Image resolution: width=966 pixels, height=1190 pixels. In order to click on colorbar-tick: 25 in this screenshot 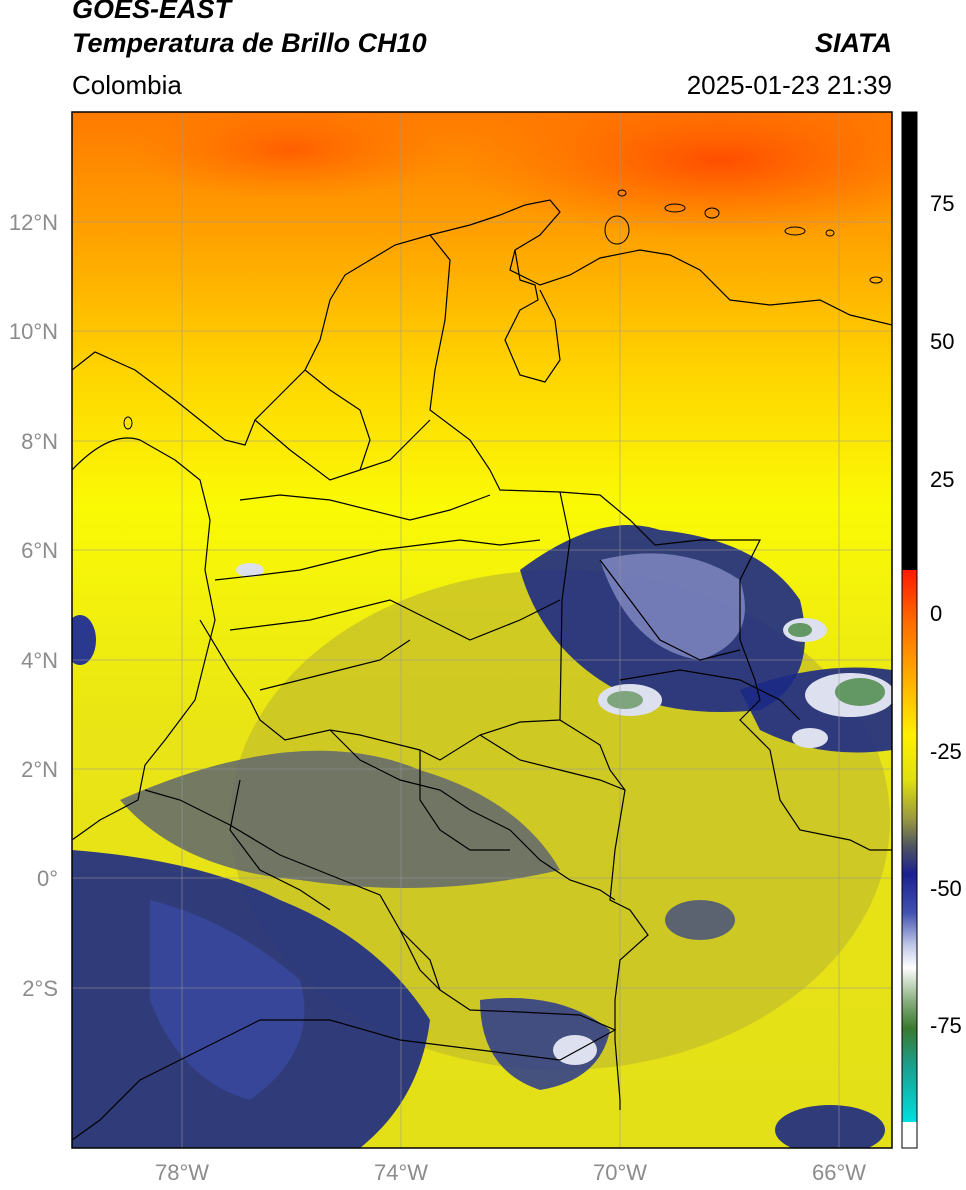, I will do `click(942, 479)`.